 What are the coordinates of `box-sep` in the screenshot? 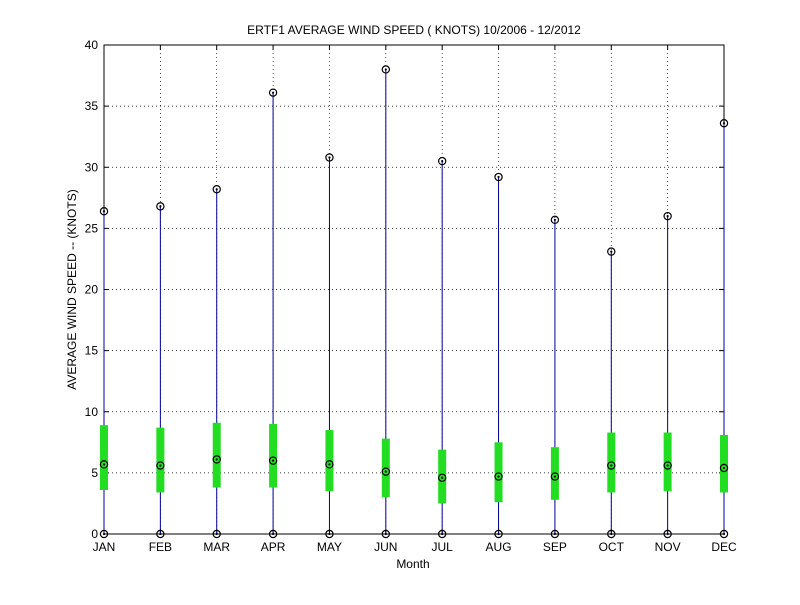 It's located at (555, 377).